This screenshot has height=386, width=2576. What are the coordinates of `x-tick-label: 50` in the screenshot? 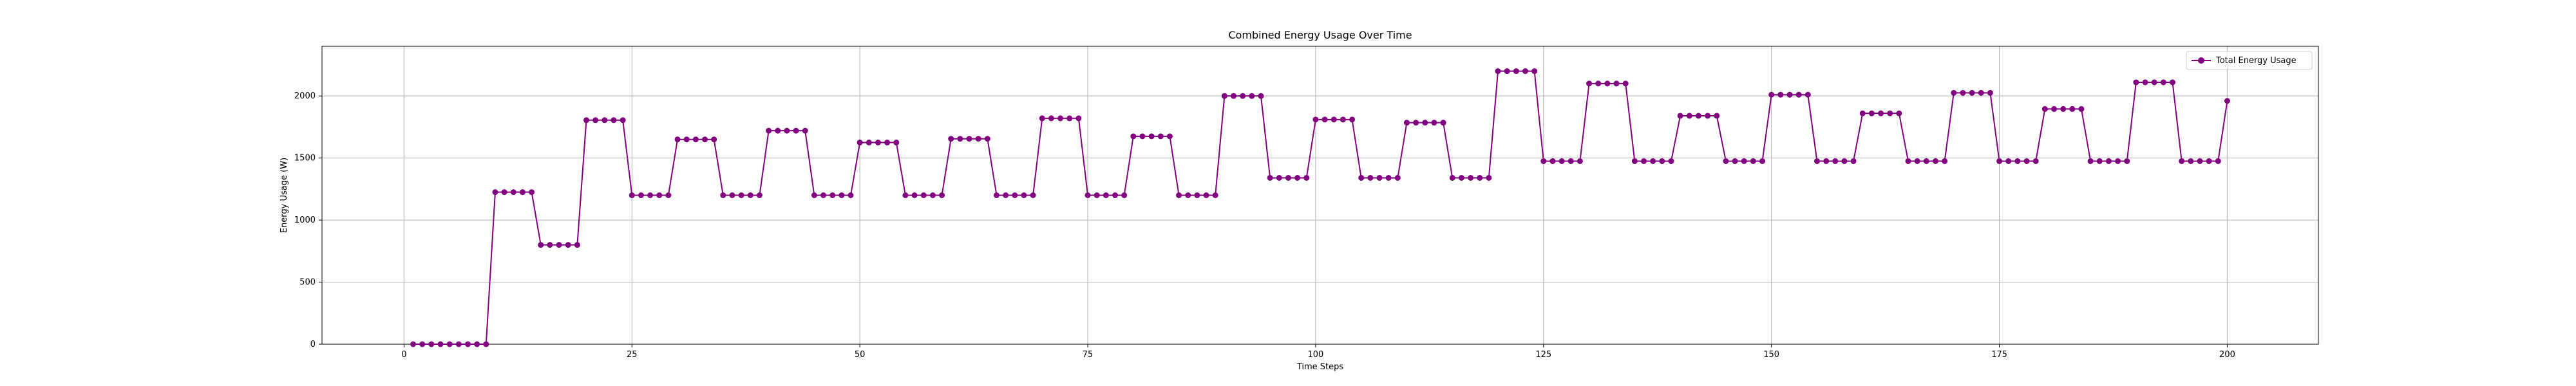 It's located at (860, 355).